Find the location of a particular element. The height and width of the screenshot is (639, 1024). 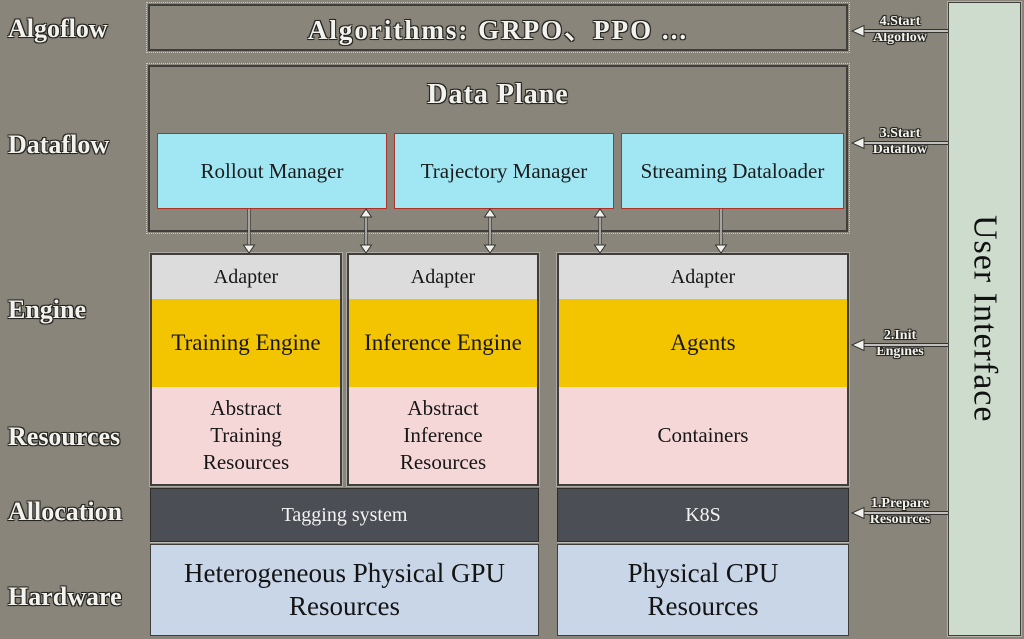

abstract-training-resources-label: Abstract Training Resources is located at coordinates (246, 435).